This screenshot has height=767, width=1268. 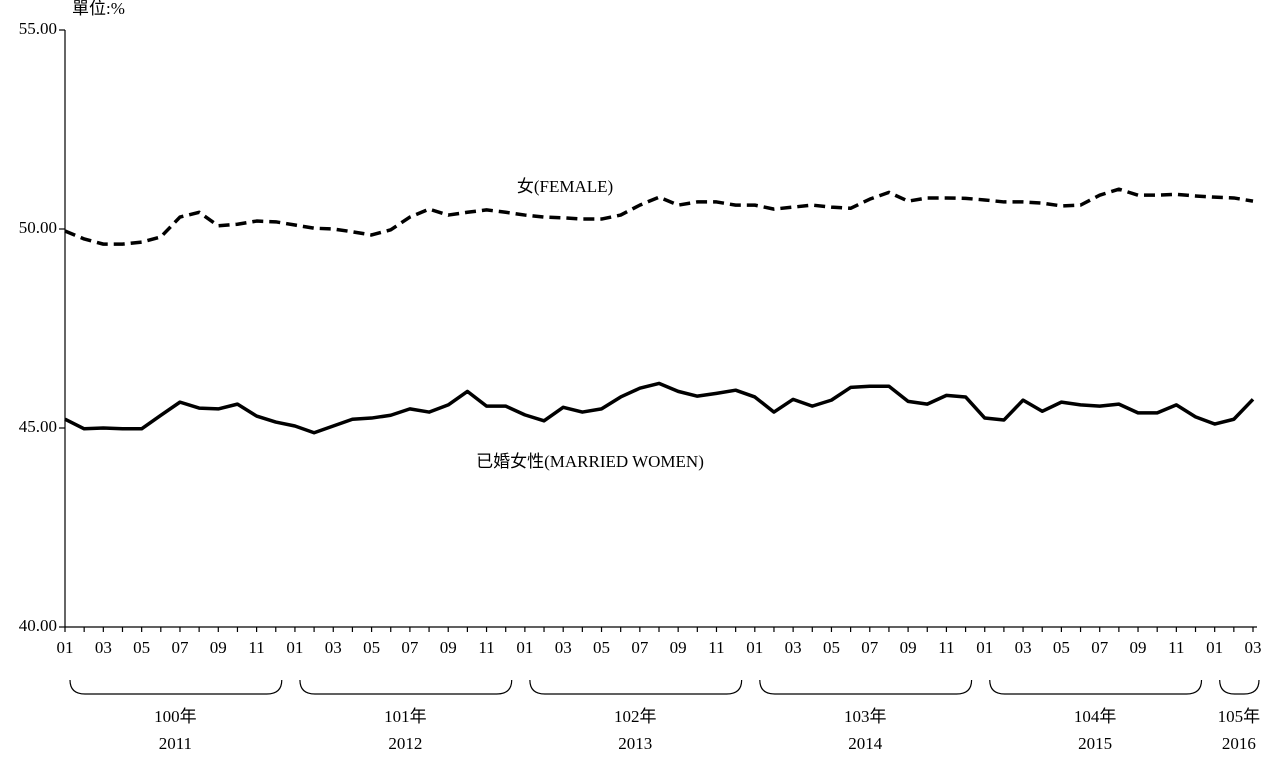 What do you see at coordinates (590, 461) in the screenshot?
I see `series-label: 已婚女性(MARRIED WOMEN)` at bounding box center [590, 461].